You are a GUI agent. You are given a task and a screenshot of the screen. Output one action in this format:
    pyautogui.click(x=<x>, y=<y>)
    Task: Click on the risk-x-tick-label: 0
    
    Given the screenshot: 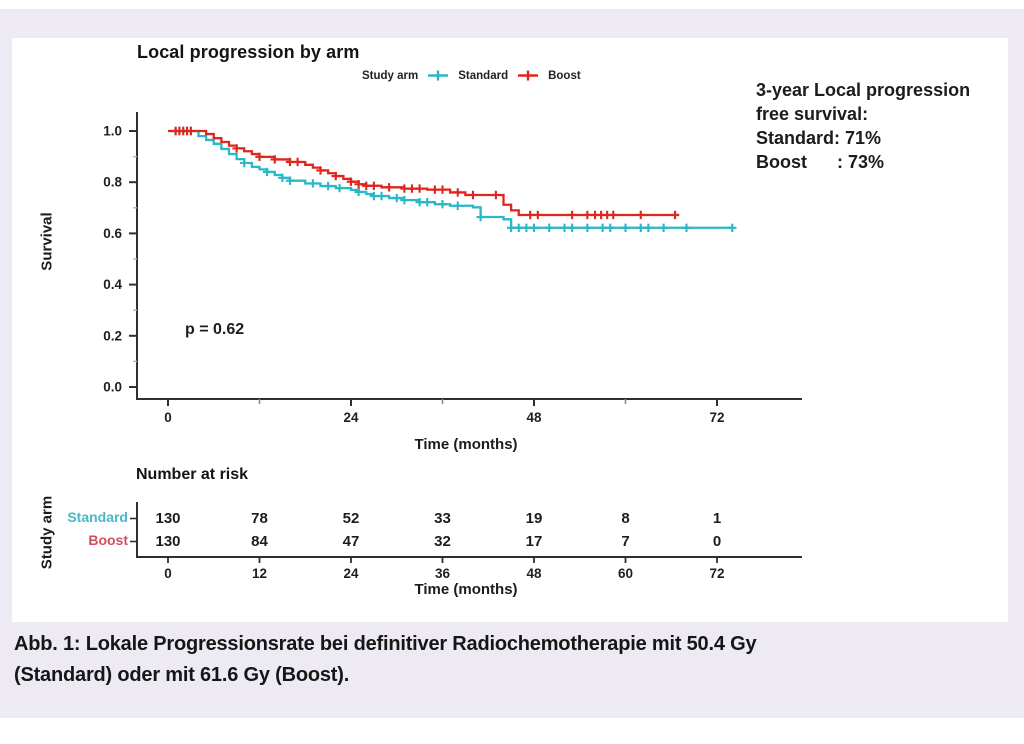 What is the action you would take?
    pyautogui.click(x=168, y=573)
    